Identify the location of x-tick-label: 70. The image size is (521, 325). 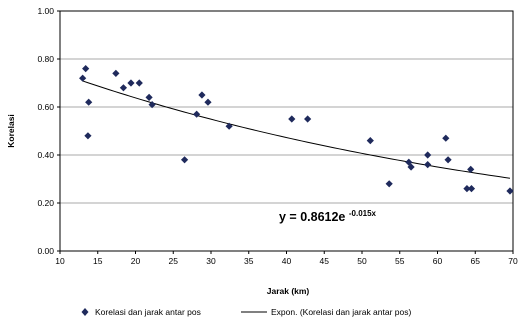
(513, 261).